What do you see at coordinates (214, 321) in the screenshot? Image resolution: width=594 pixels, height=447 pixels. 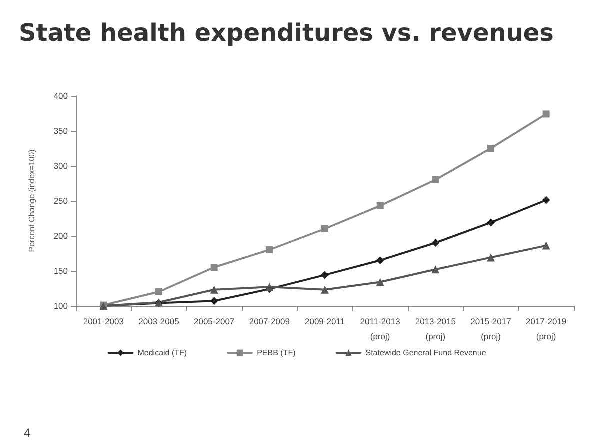 I see `x-tick-label: 2005-2007` at bounding box center [214, 321].